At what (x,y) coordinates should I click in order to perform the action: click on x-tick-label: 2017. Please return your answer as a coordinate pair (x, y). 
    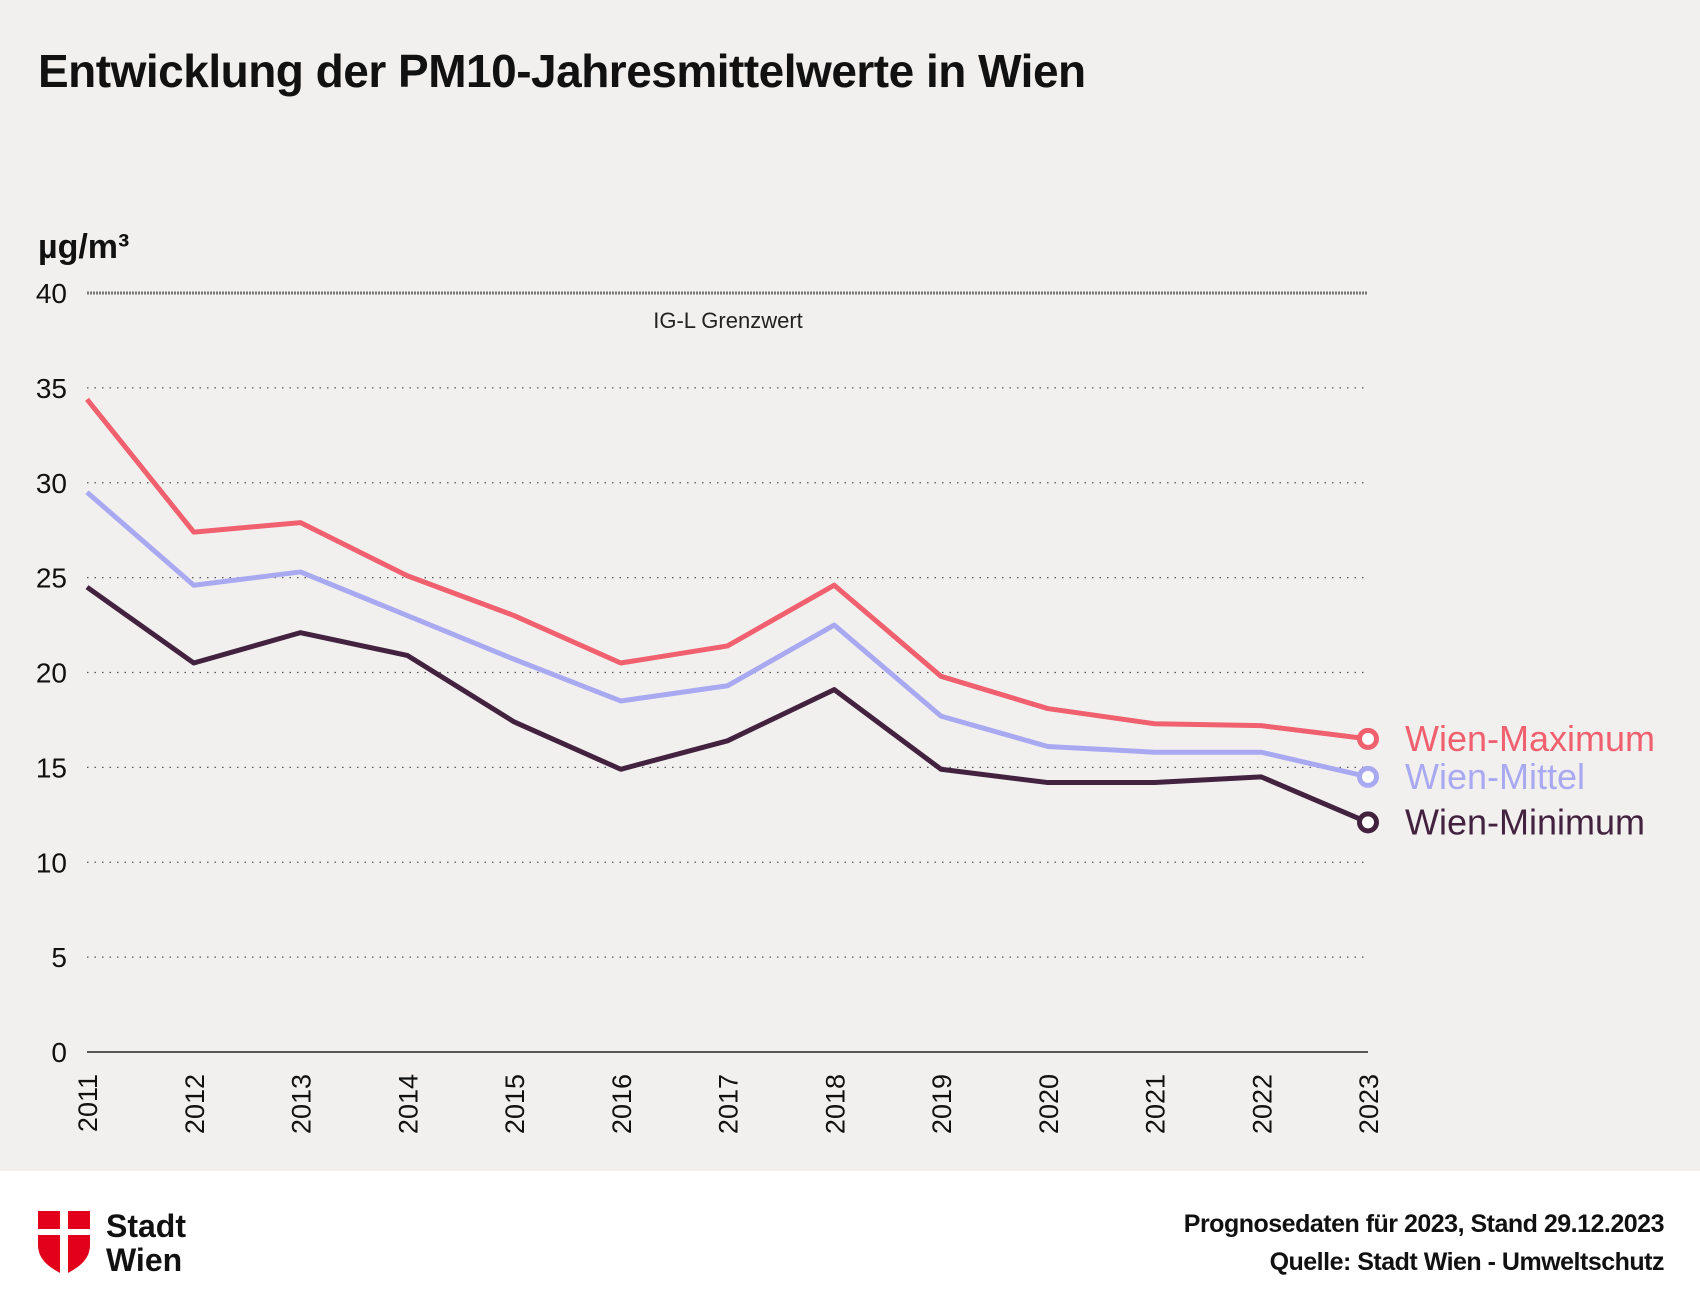
    Looking at the image, I should click on (729, 1104).